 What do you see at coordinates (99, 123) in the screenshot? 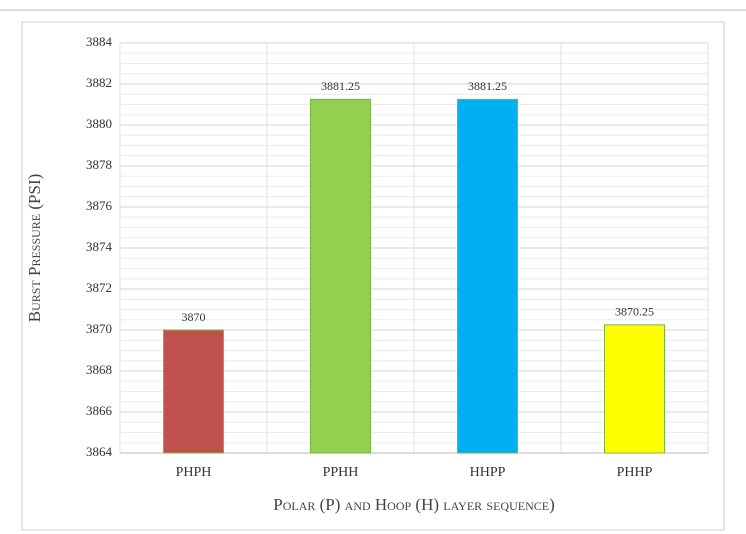
I see `y-tick-label: 3880` at bounding box center [99, 123].